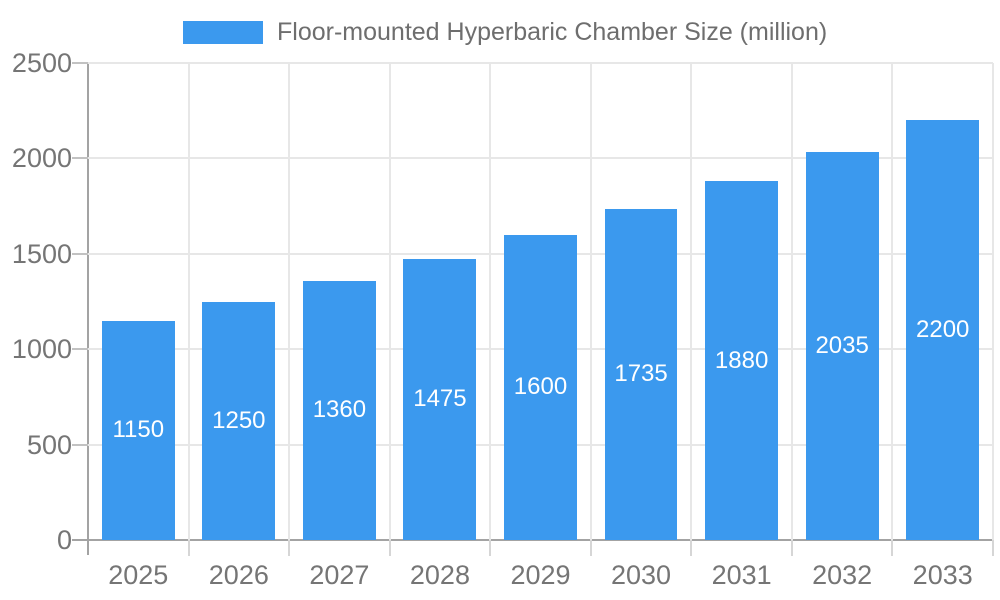 This screenshot has height=600, width=1000. Describe the element at coordinates (842, 575) in the screenshot. I see `x-tick-label: 2032` at that location.